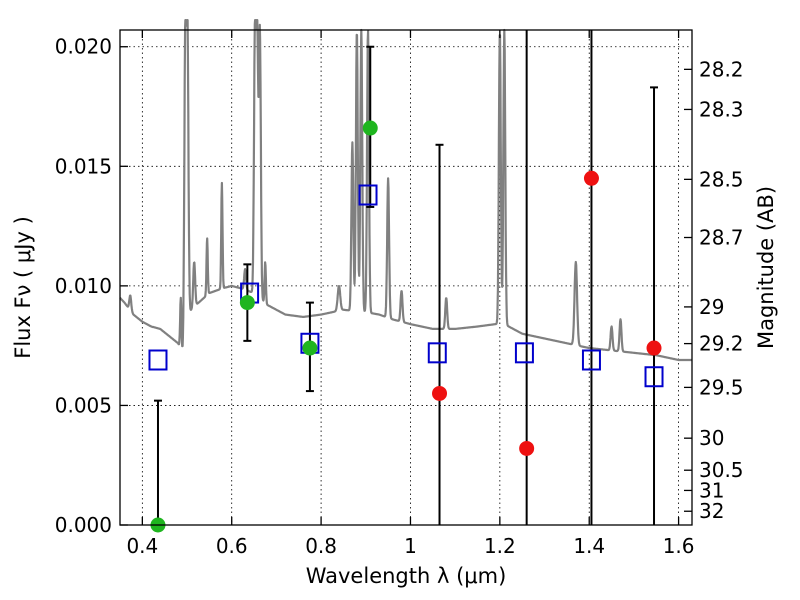 This screenshot has width=800, height=600. What do you see at coordinates (711, 511) in the screenshot?
I see `magnitude-tick-label: 32` at bounding box center [711, 511].